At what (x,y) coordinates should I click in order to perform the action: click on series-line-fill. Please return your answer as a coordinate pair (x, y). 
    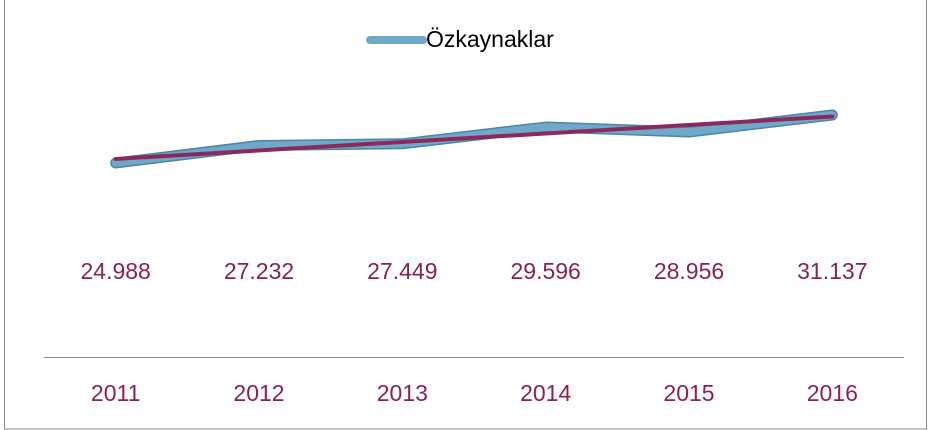
    Looking at the image, I should click on (474, 139).